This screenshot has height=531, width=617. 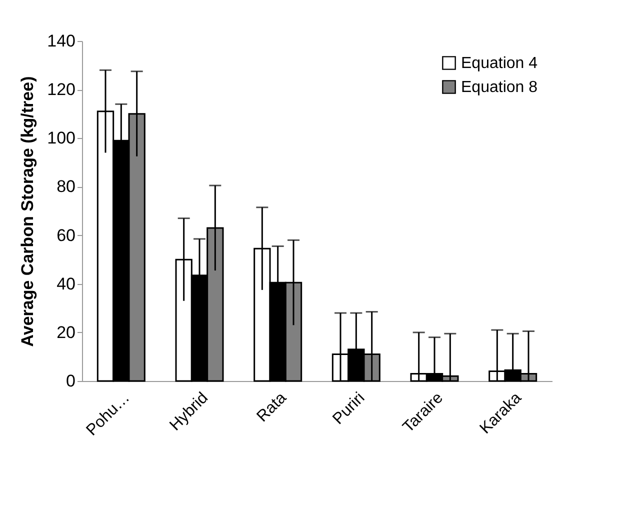 I want to click on legend-label: Equation 8, so click(x=499, y=87).